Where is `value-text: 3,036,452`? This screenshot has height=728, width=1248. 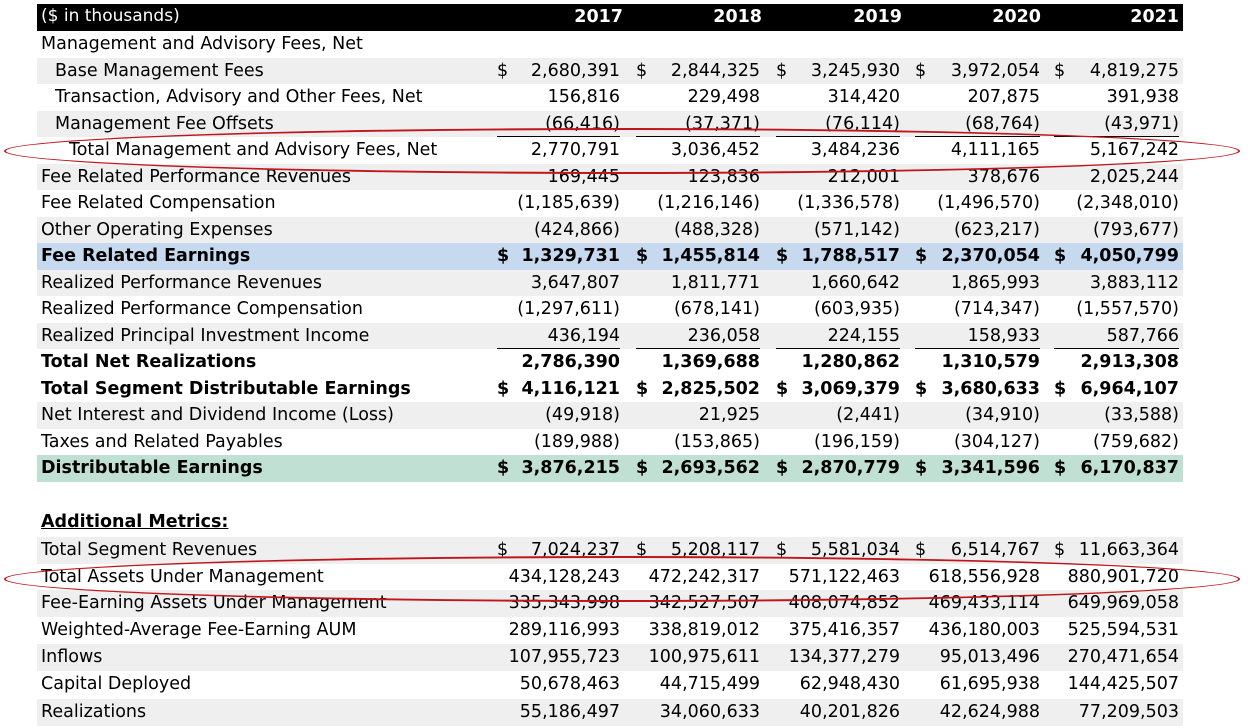
value-text: 3,036,452 is located at coordinates (715, 150).